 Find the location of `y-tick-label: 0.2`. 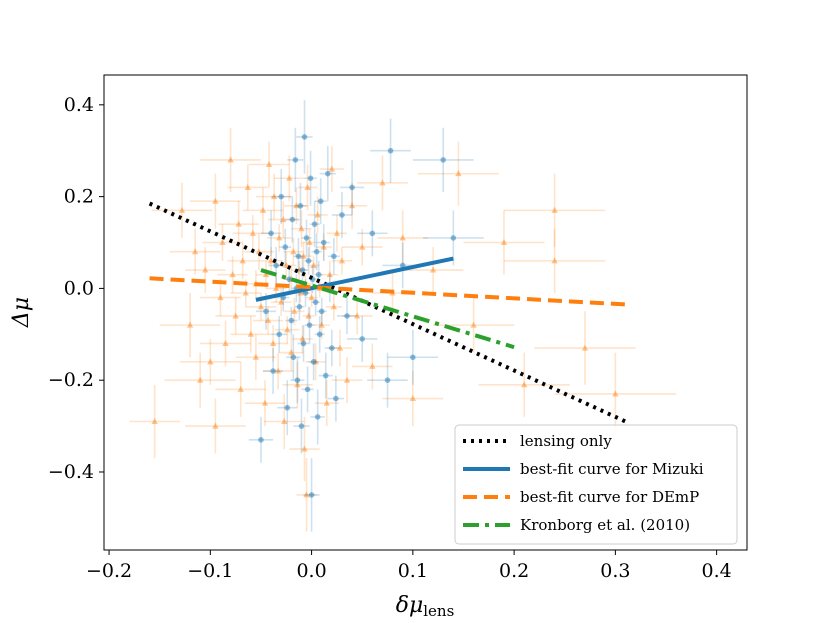

y-tick-label: 0.2 is located at coordinates (79, 197).